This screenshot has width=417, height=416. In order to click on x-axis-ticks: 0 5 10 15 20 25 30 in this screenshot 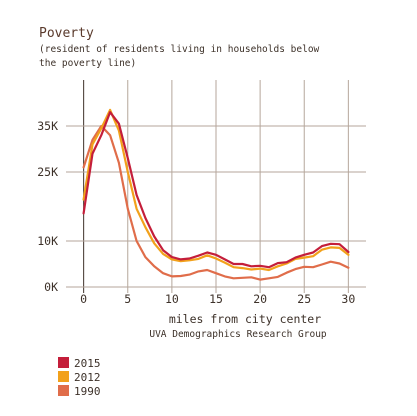, I will do `click(217, 299)`.